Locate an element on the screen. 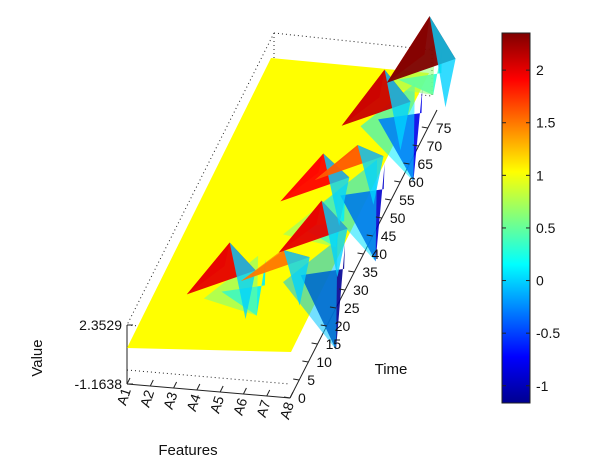  colorbar-tick-4: 0 is located at coordinates (540, 281).